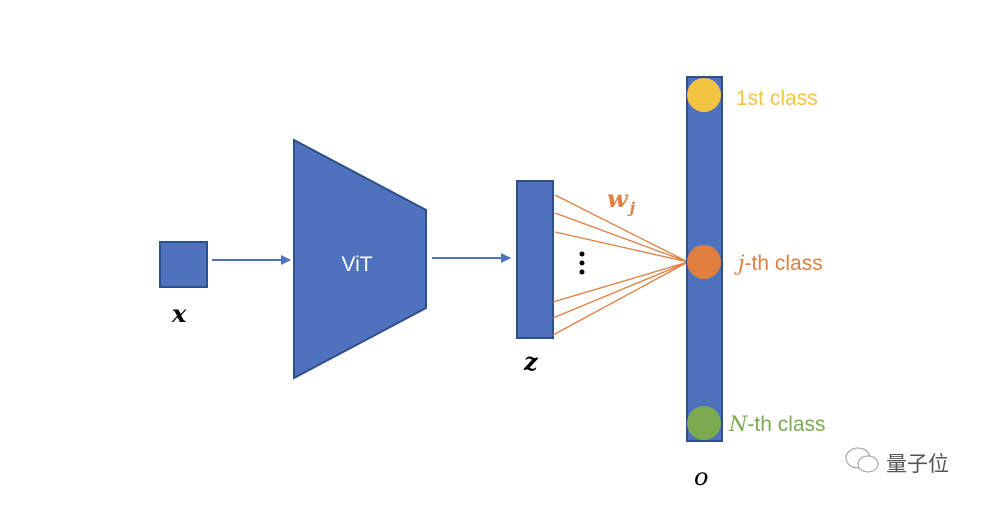 This screenshot has height=506, width=988. What do you see at coordinates (704, 423) in the screenshot?
I see `class-n-node` at bounding box center [704, 423].